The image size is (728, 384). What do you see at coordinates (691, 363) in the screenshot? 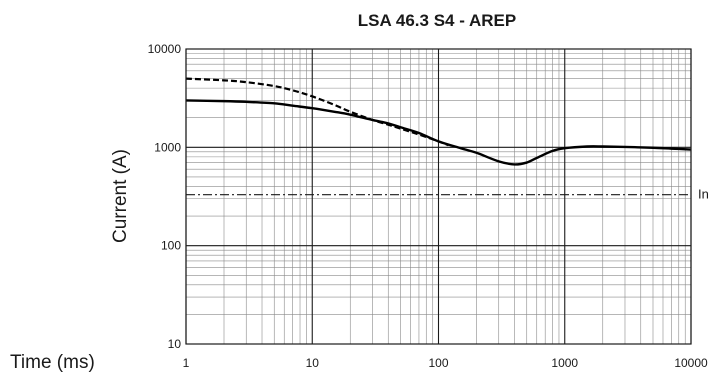
I see `x-tick-label: 10000` at bounding box center [691, 363].